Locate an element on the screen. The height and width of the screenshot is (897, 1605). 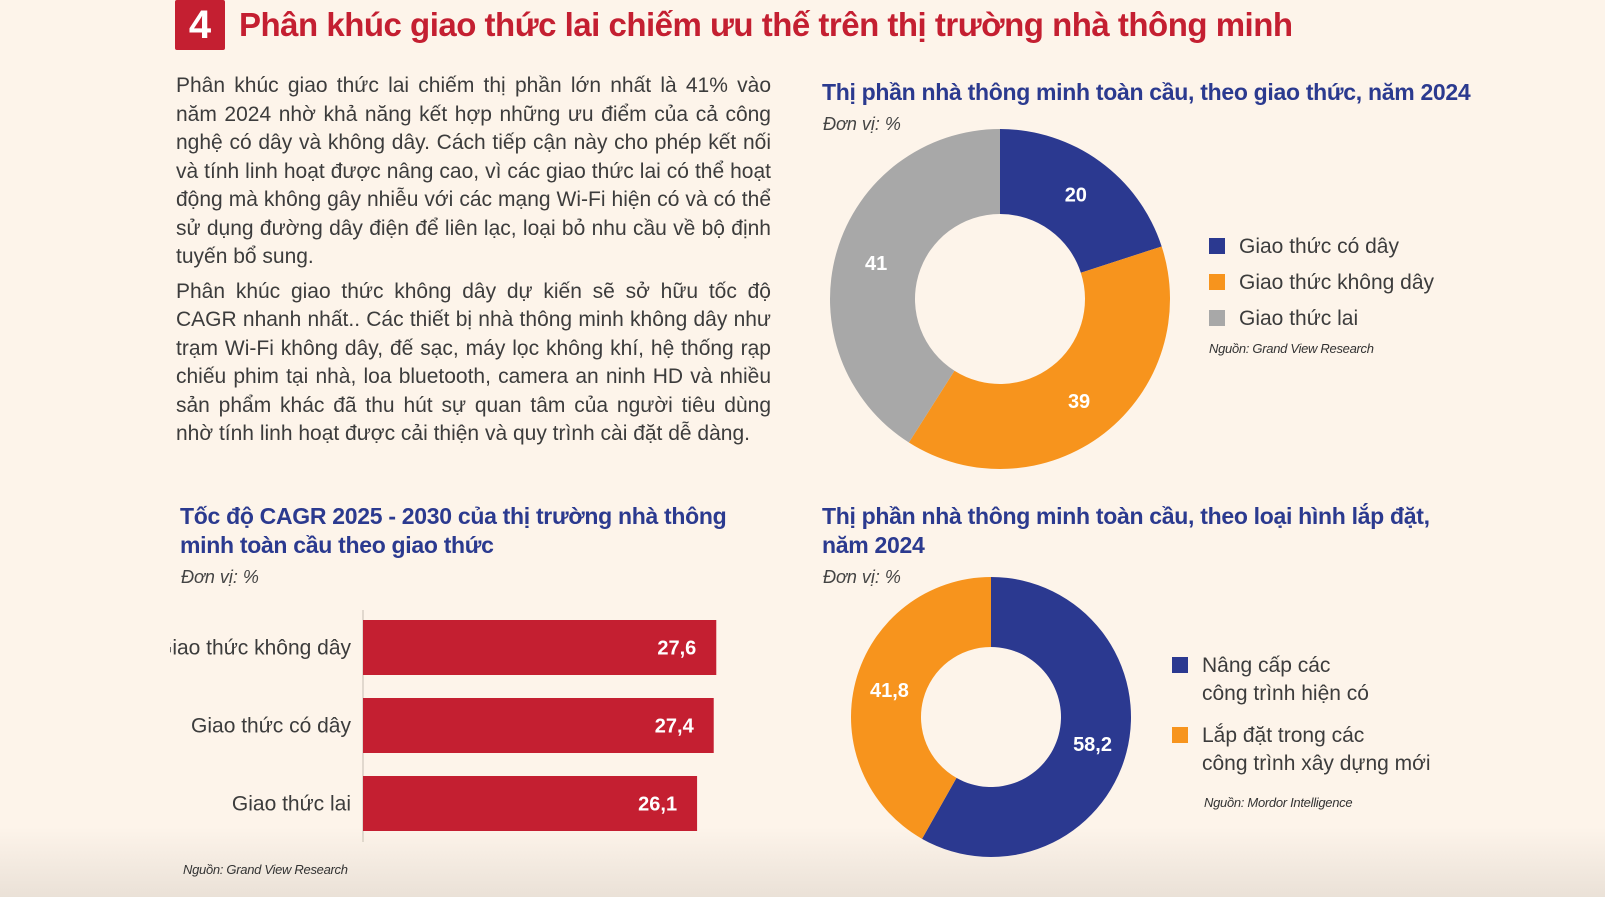
cagr-category-giao-thuc-khong-day: Giao thức không dây is located at coordinates (260, 648).